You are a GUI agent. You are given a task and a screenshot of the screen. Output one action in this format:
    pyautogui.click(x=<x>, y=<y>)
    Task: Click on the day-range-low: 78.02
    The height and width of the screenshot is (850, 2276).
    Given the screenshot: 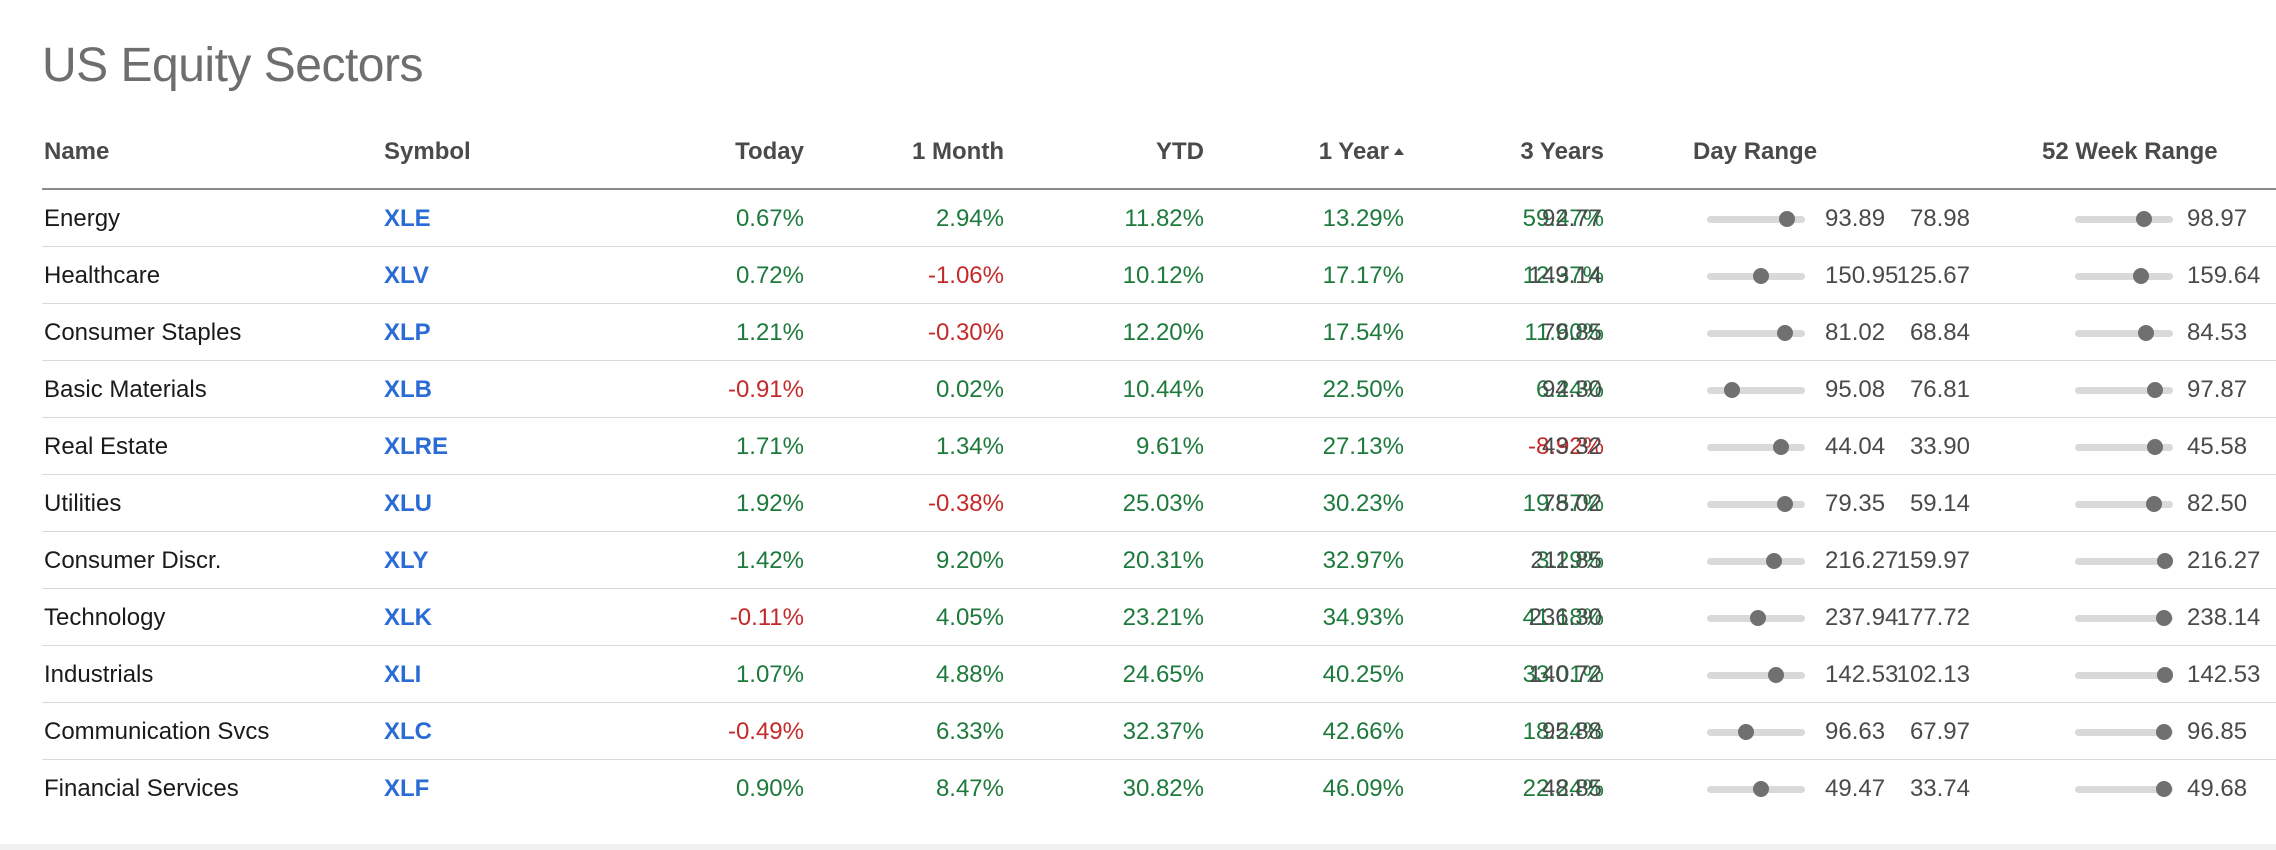 What is the action you would take?
    pyautogui.click(x=1571, y=503)
    